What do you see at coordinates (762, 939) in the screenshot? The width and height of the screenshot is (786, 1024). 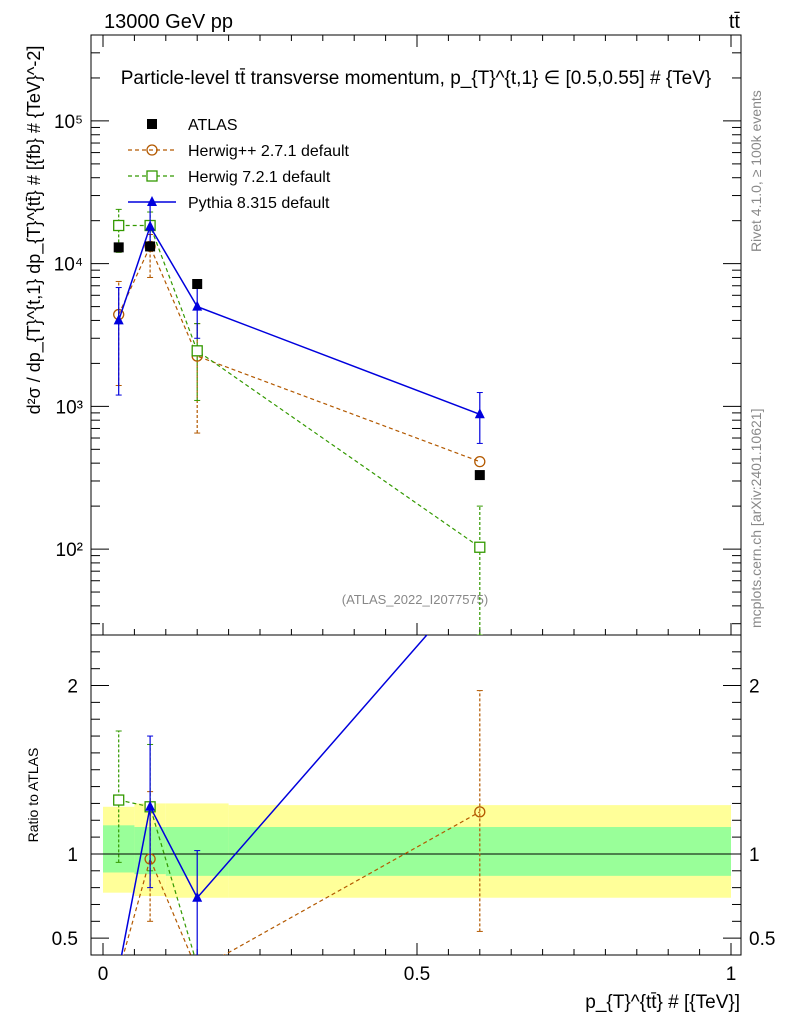 I see `ratio-tick-label-right: 0.5` at bounding box center [762, 939].